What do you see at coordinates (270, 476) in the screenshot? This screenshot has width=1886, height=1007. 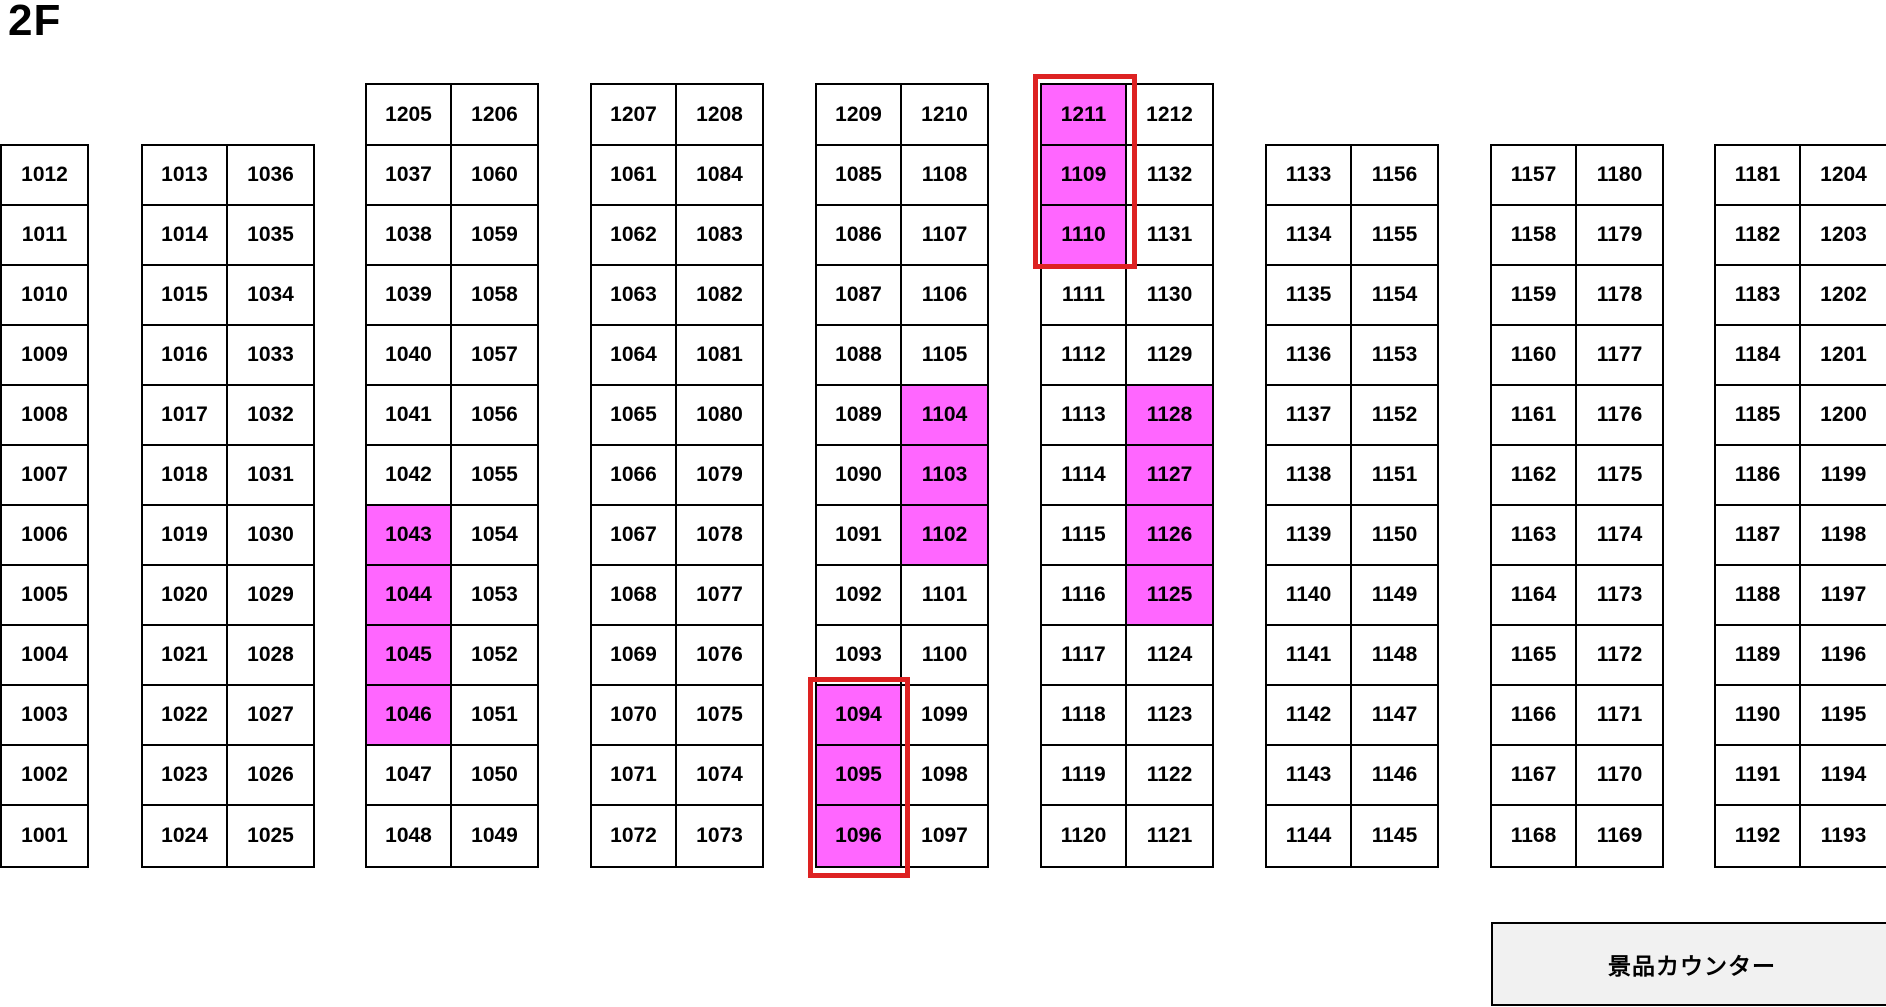 I see `seat-1031: 1031` at bounding box center [270, 476].